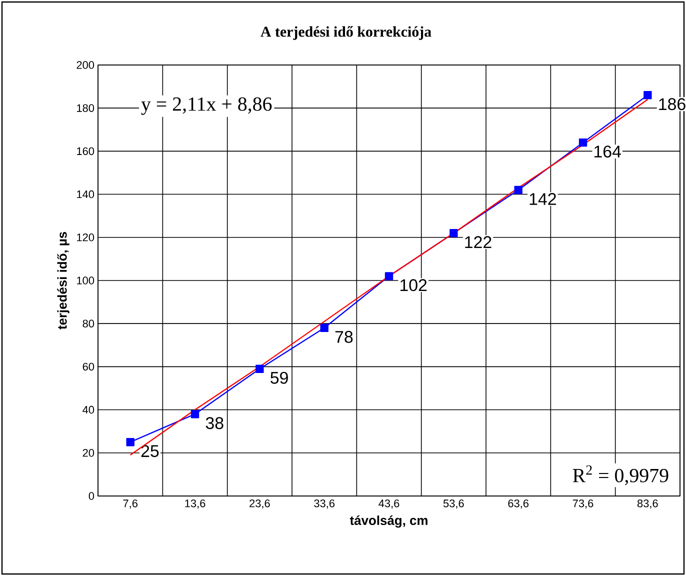 The height and width of the screenshot is (576, 686). What do you see at coordinates (85, 194) in the screenshot?
I see `y-tick-label: 140` at bounding box center [85, 194].